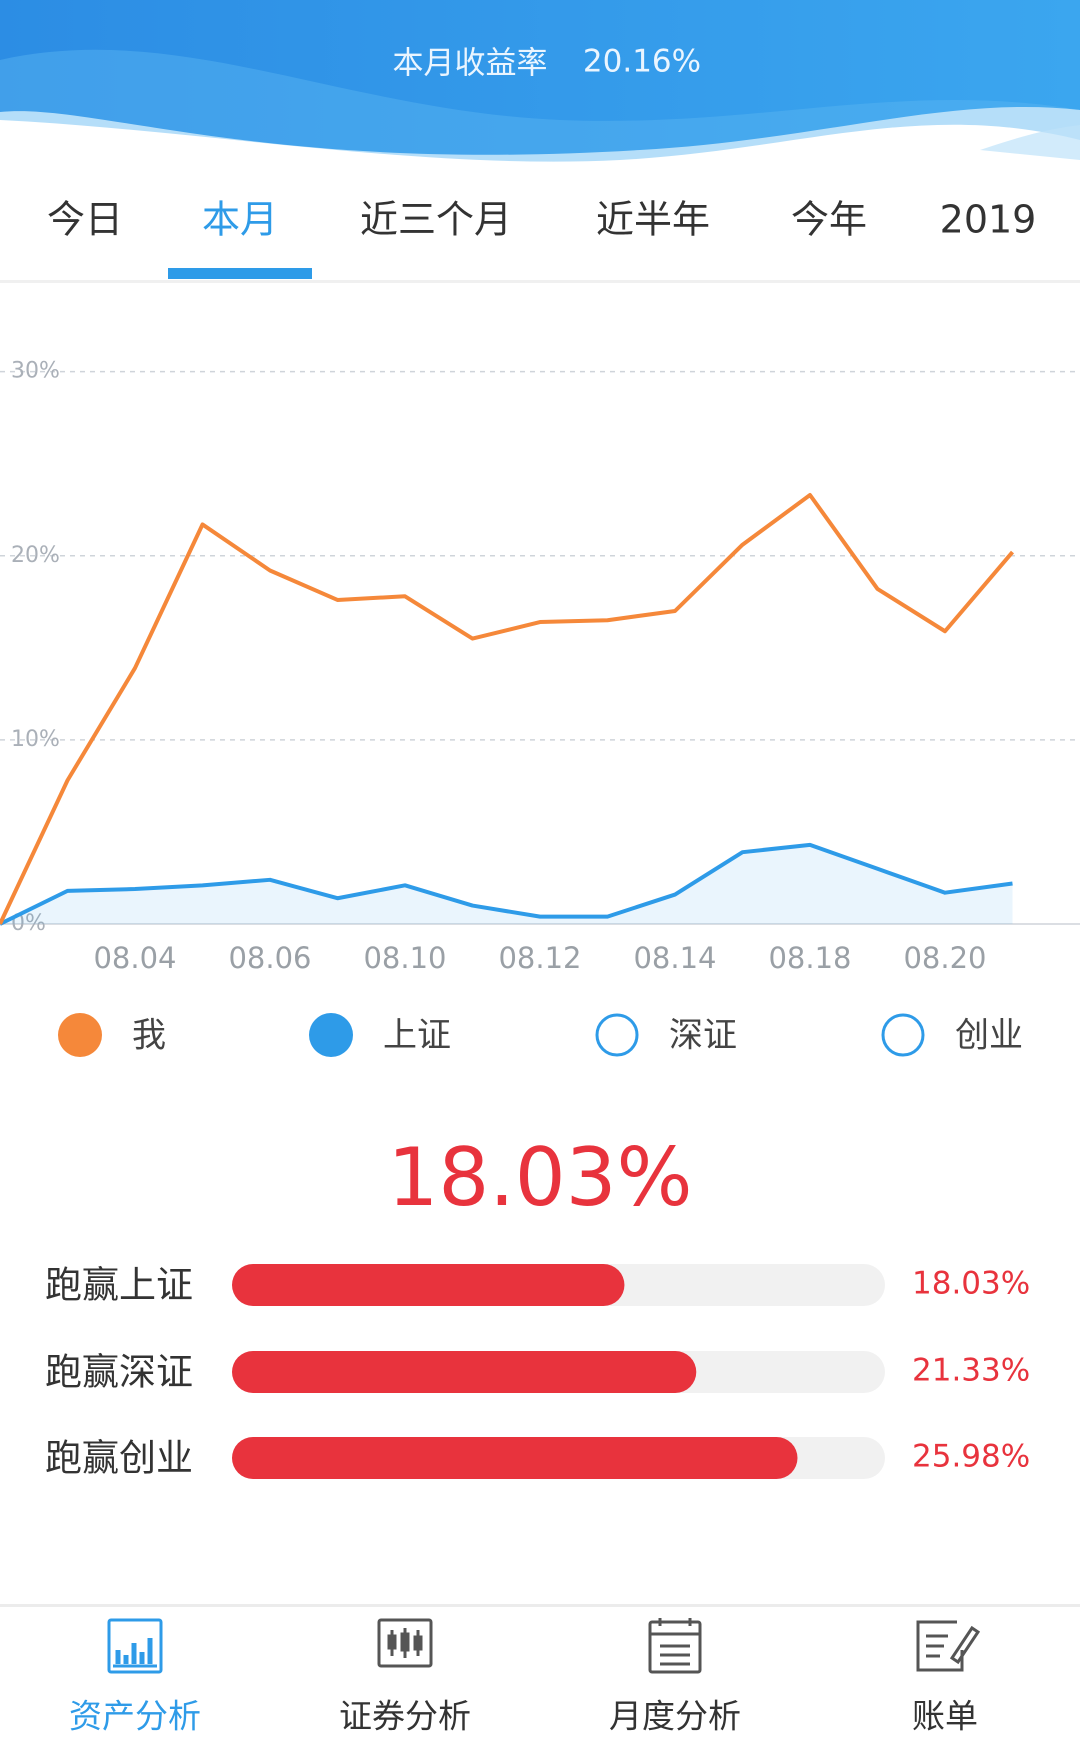 This screenshot has height=1749, width=1080. Describe the element at coordinates (436, 220) in the screenshot. I see `tab: 近三个月` at that location.